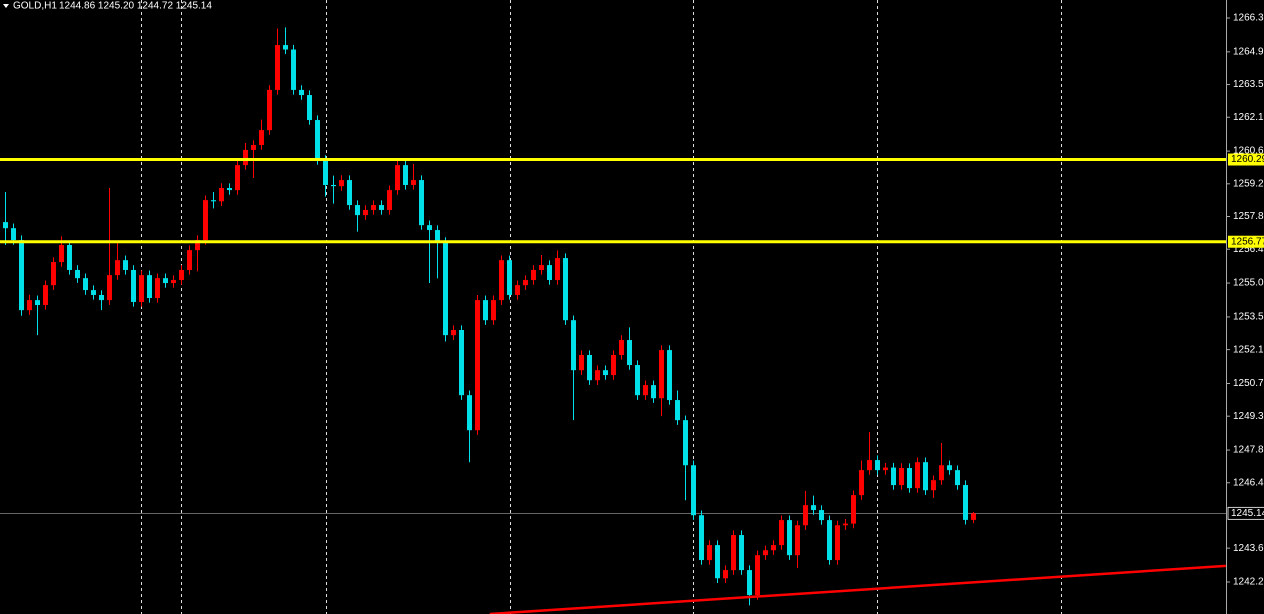 Image resolution: width=1264 pixels, height=614 pixels. What do you see at coordinates (1248, 183) in the screenshot?
I see `y-tick-label: 1259.25` at bounding box center [1248, 183].